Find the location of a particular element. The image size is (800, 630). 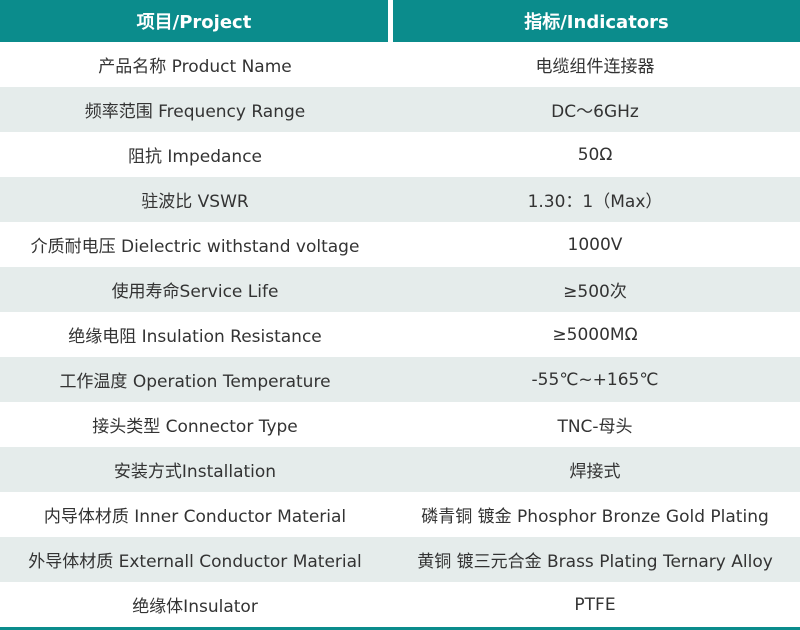

table-header-row: 项目/Project 指标/Indicators is located at coordinates (400, 21).